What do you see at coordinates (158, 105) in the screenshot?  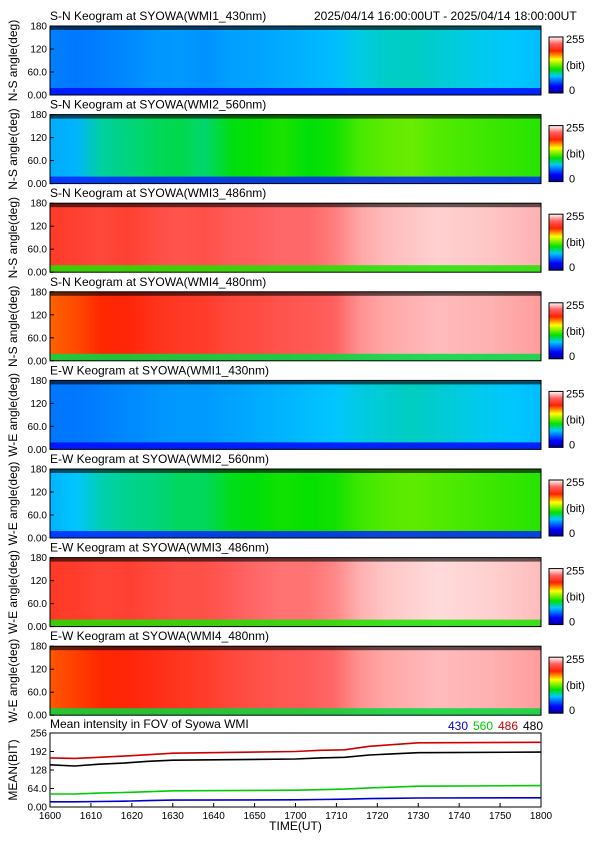 I see `panel-title: S-N Keogram at SYOWA(WMI2_560nm)` at bounding box center [158, 105].